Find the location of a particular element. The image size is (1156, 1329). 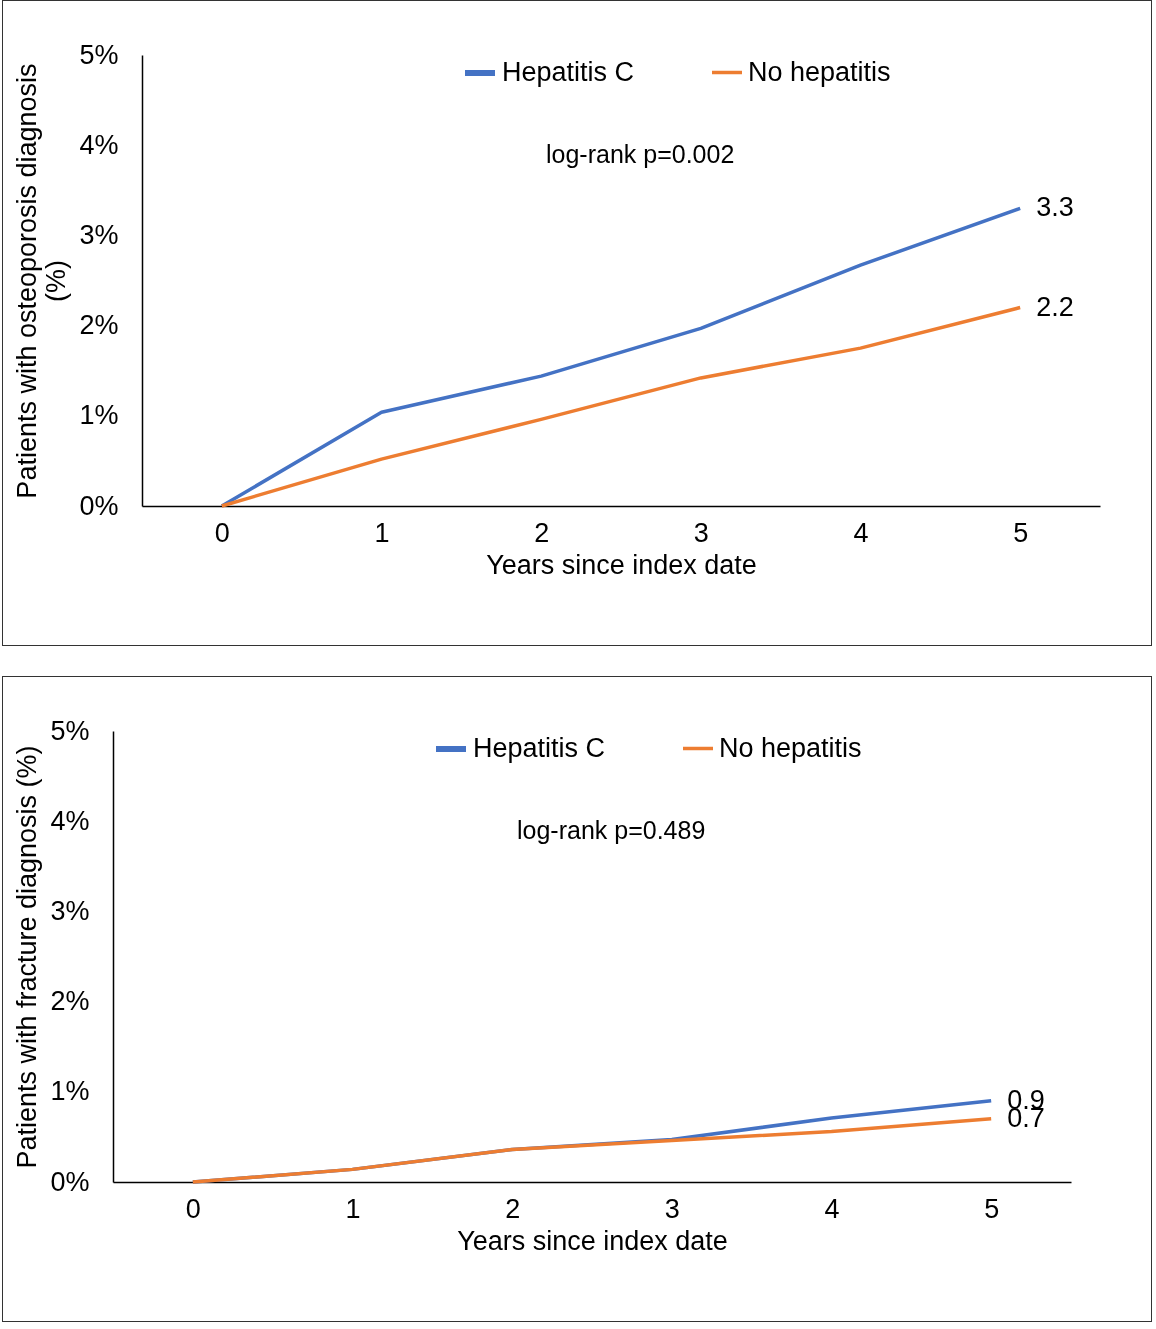

y-axis-title: Patients with fracture diagnosis (%) is located at coordinates (27, 957).